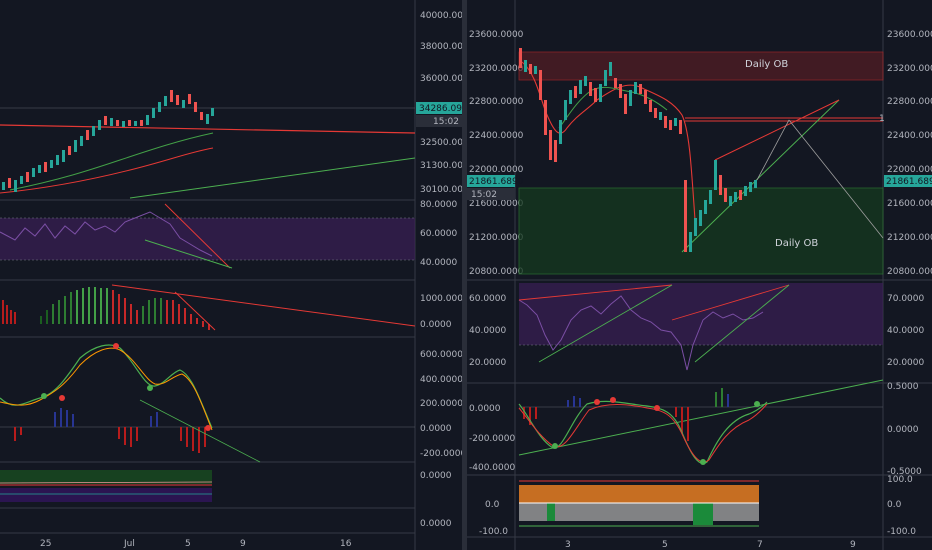 The height and width of the screenshot is (550, 932). Describe the element at coordinates (464, 275) in the screenshot. I see `chart-divider` at that location.